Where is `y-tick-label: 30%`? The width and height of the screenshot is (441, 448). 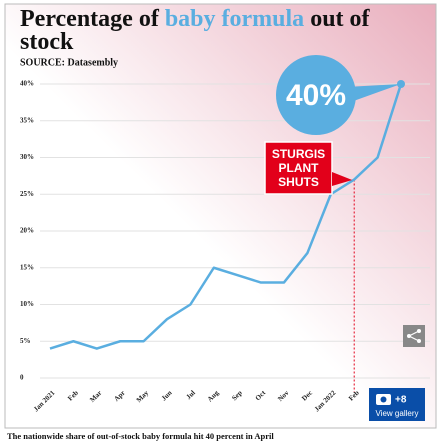 y-tick-label: 30% is located at coordinates (27, 157).